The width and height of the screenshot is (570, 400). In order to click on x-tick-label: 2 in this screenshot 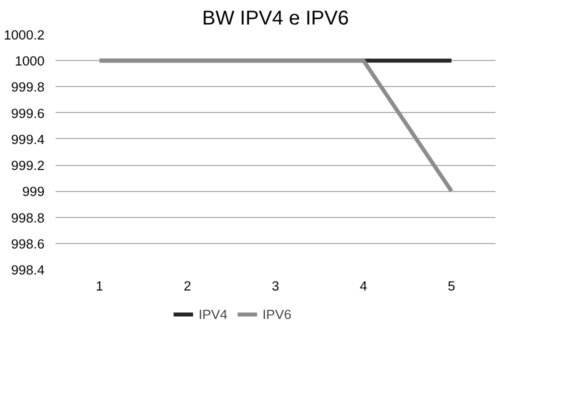, I will do `click(188, 286)`.